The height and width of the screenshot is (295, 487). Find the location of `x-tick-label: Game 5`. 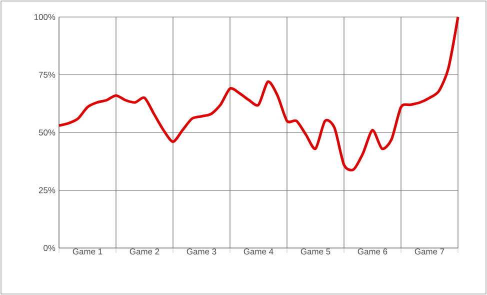

x-tick-label: Game 5 is located at coordinates (315, 251).